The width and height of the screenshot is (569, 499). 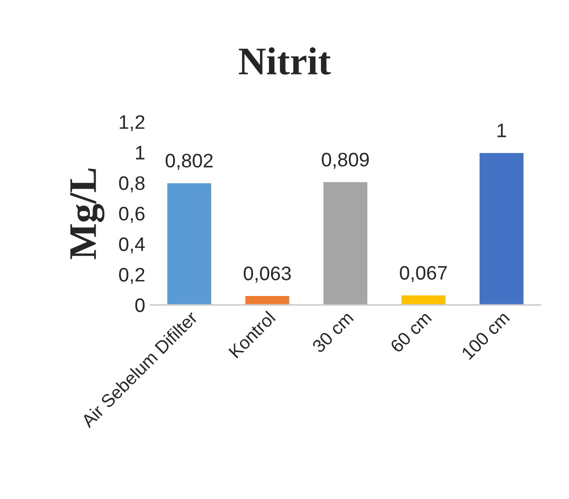 I want to click on y-tick-label: 0, so click(x=140, y=305).